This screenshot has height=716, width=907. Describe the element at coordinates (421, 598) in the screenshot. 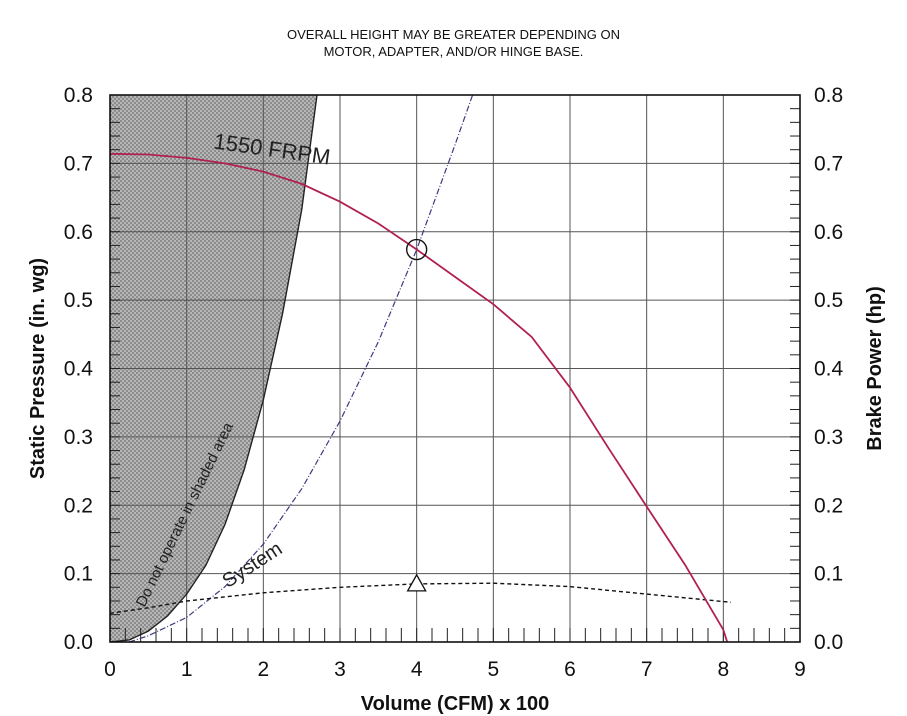

I see `brake-power-curve` at that location.